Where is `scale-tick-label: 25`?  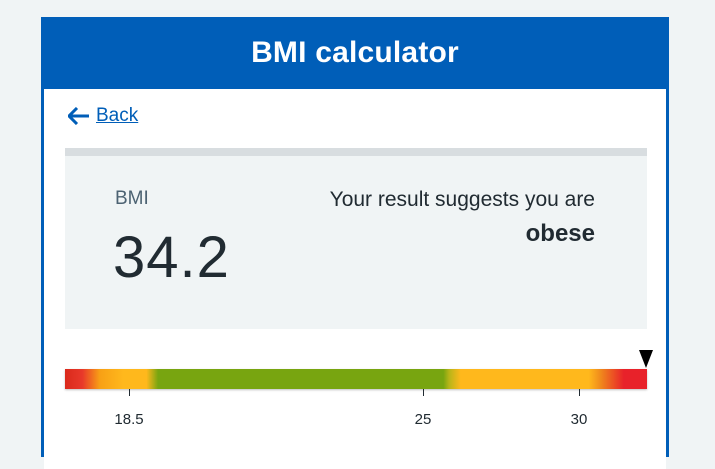
scale-tick-label: 25 is located at coordinates (423, 419).